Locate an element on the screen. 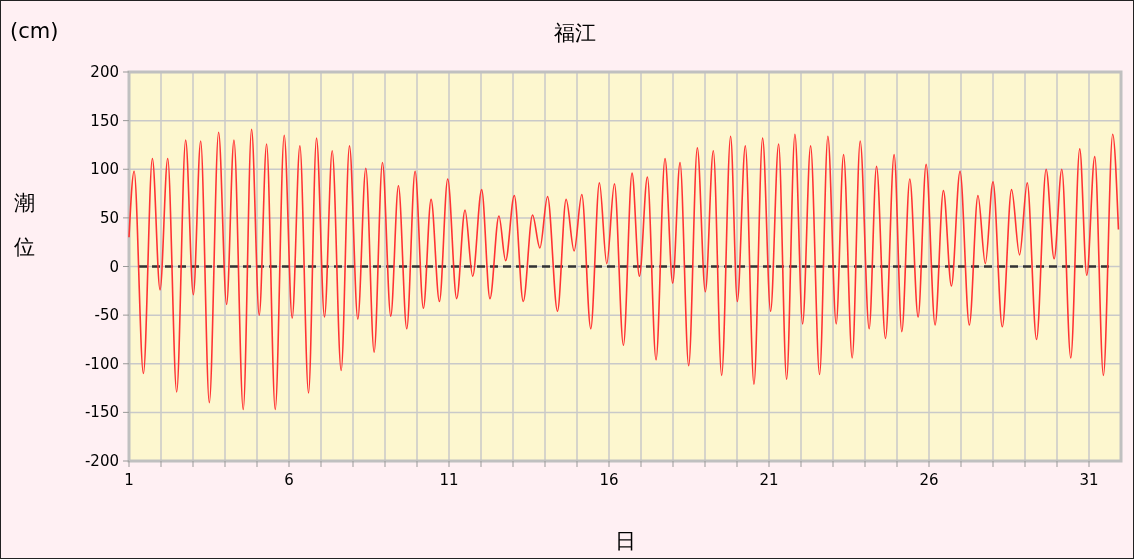 Image resolution: width=1134 pixels, height=559 pixels. y-tick-label: 0 is located at coordinates (114, 266).